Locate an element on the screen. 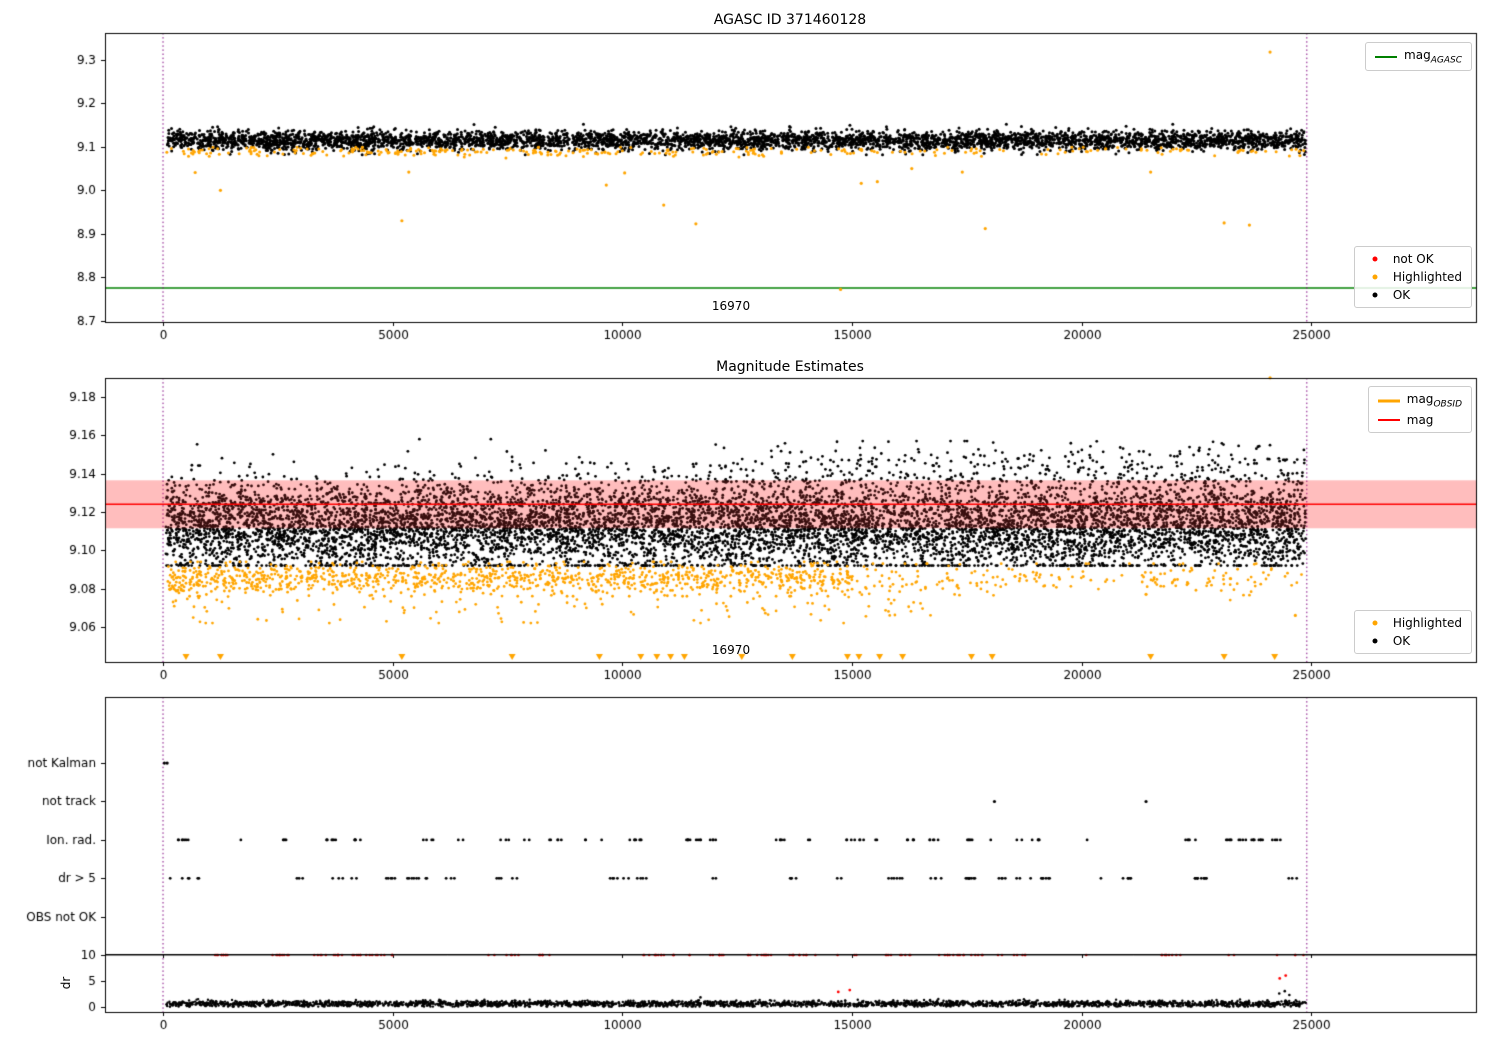 The height and width of the screenshot is (1050, 1500). legend-entry: mag is located at coordinates (1419, 420).